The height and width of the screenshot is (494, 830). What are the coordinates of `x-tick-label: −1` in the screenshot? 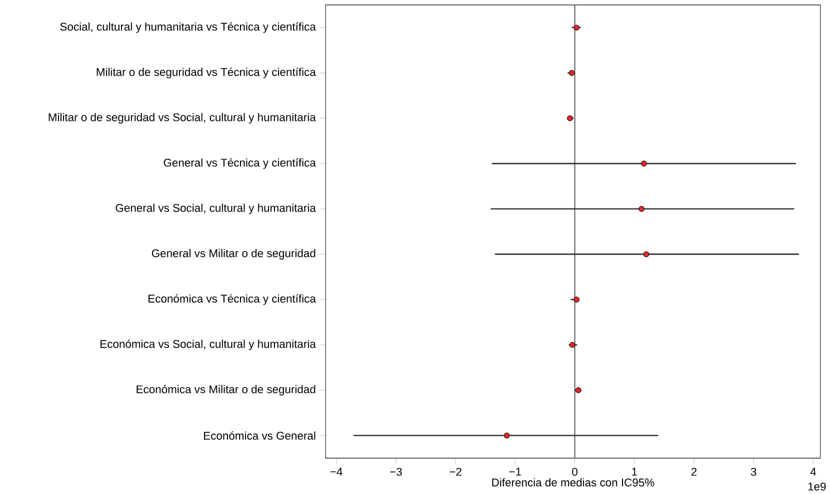 It's located at (515, 472).